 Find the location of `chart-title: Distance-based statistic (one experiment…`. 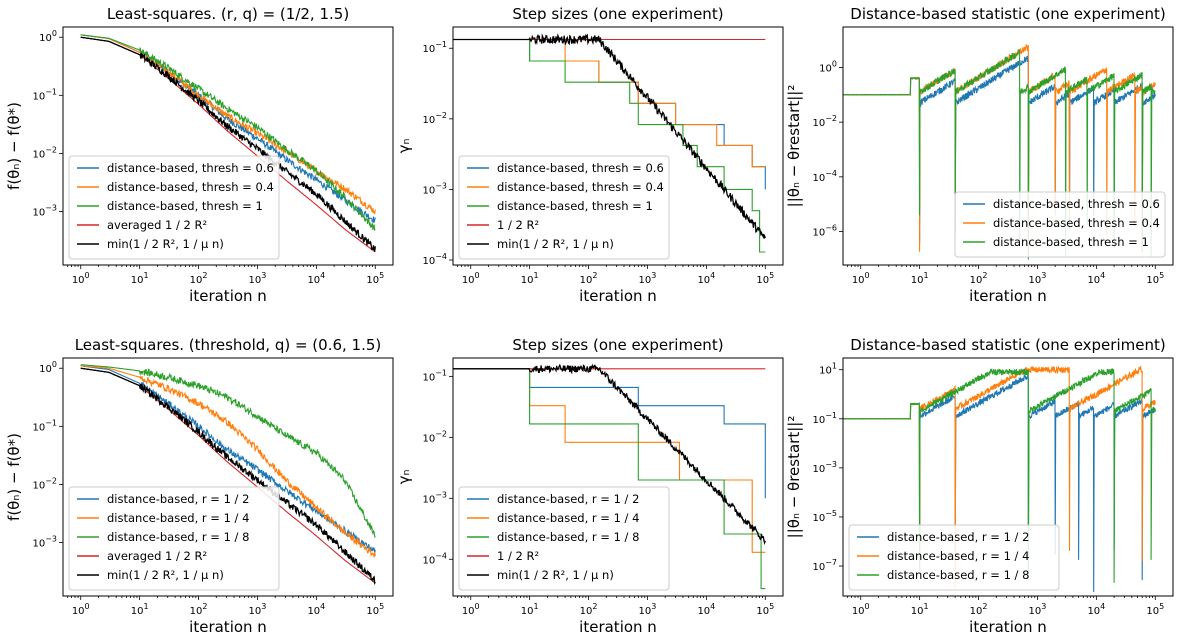

chart-title: Distance-based statistic (one experiment… is located at coordinates (1007, 14).